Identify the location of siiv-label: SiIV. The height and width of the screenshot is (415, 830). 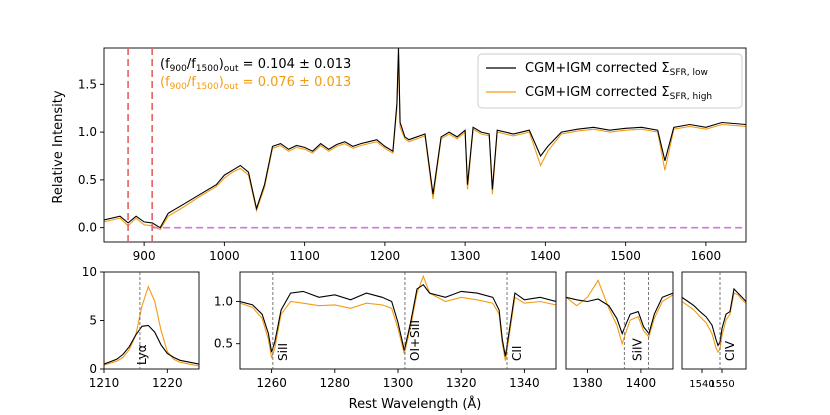
(637, 349).